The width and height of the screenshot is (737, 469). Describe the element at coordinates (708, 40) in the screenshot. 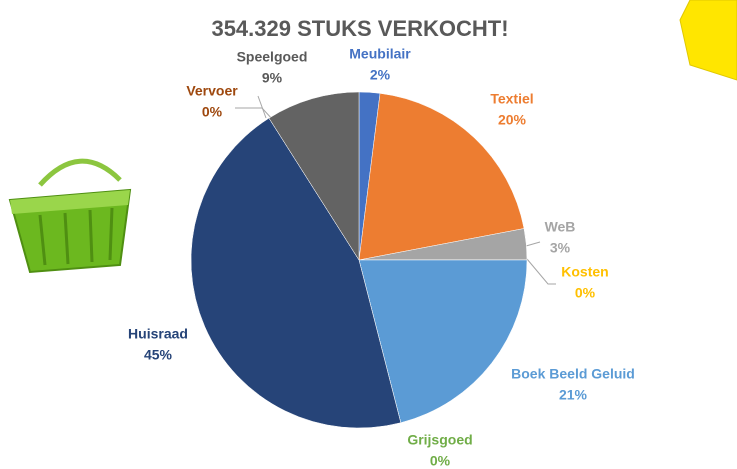

I see `bag-icon` at that location.